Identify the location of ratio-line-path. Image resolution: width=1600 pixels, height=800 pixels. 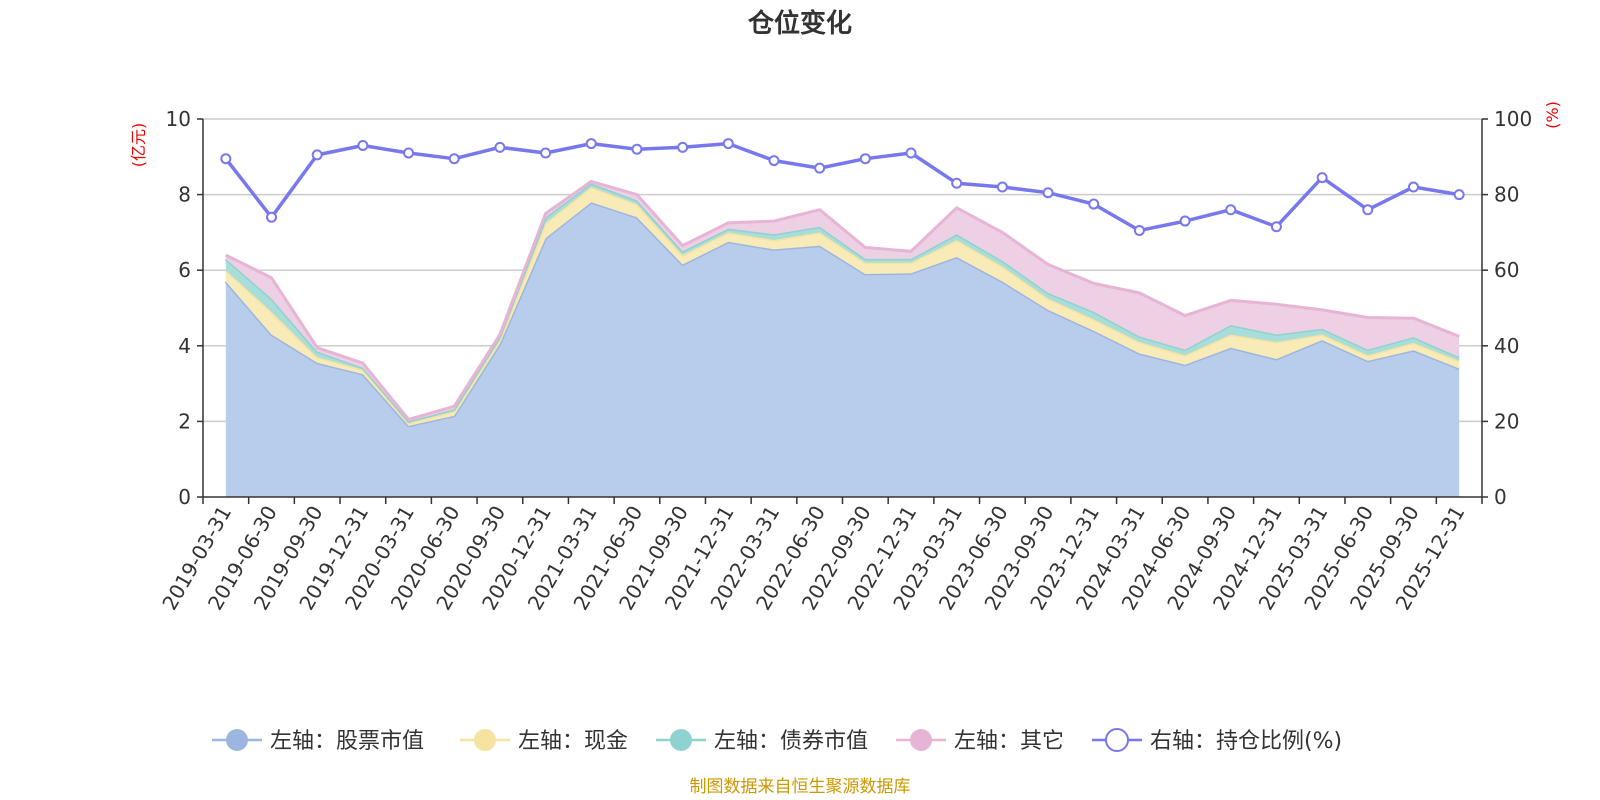
(842, 187).